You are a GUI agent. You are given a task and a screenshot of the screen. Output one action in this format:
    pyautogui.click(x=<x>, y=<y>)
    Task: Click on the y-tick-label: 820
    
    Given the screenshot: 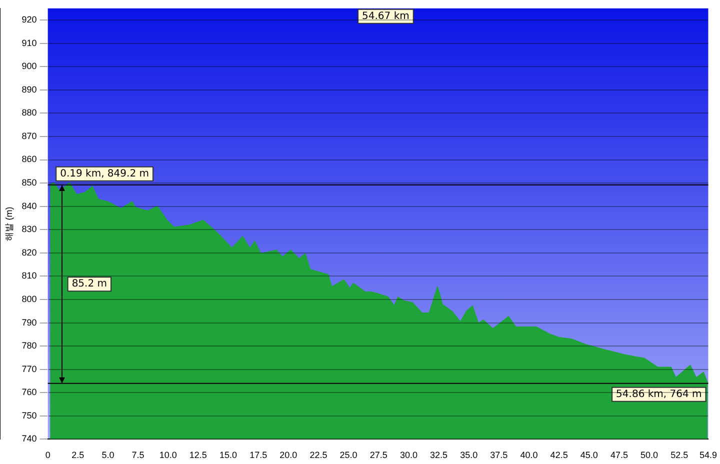 What is the action you would take?
    pyautogui.click(x=29, y=252)
    